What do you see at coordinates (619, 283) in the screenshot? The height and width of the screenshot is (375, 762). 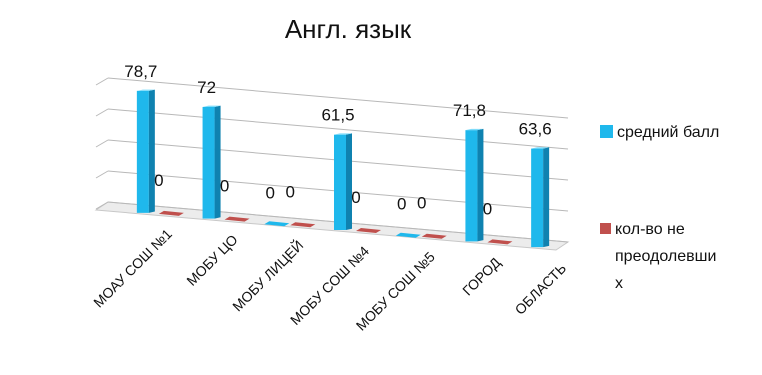 I see `legend-label-s2-line-2: х` at bounding box center [619, 283].